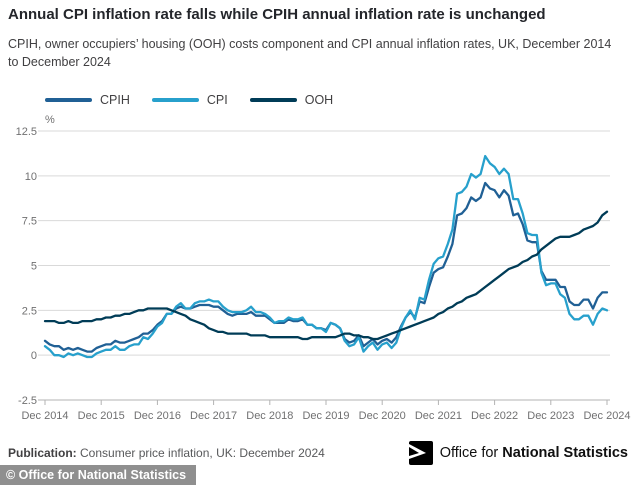 This screenshot has width=634, height=485. What do you see at coordinates (157, 416) in the screenshot?
I see `x-tick-label: Dec 2016` at bounding box center [157, 416].